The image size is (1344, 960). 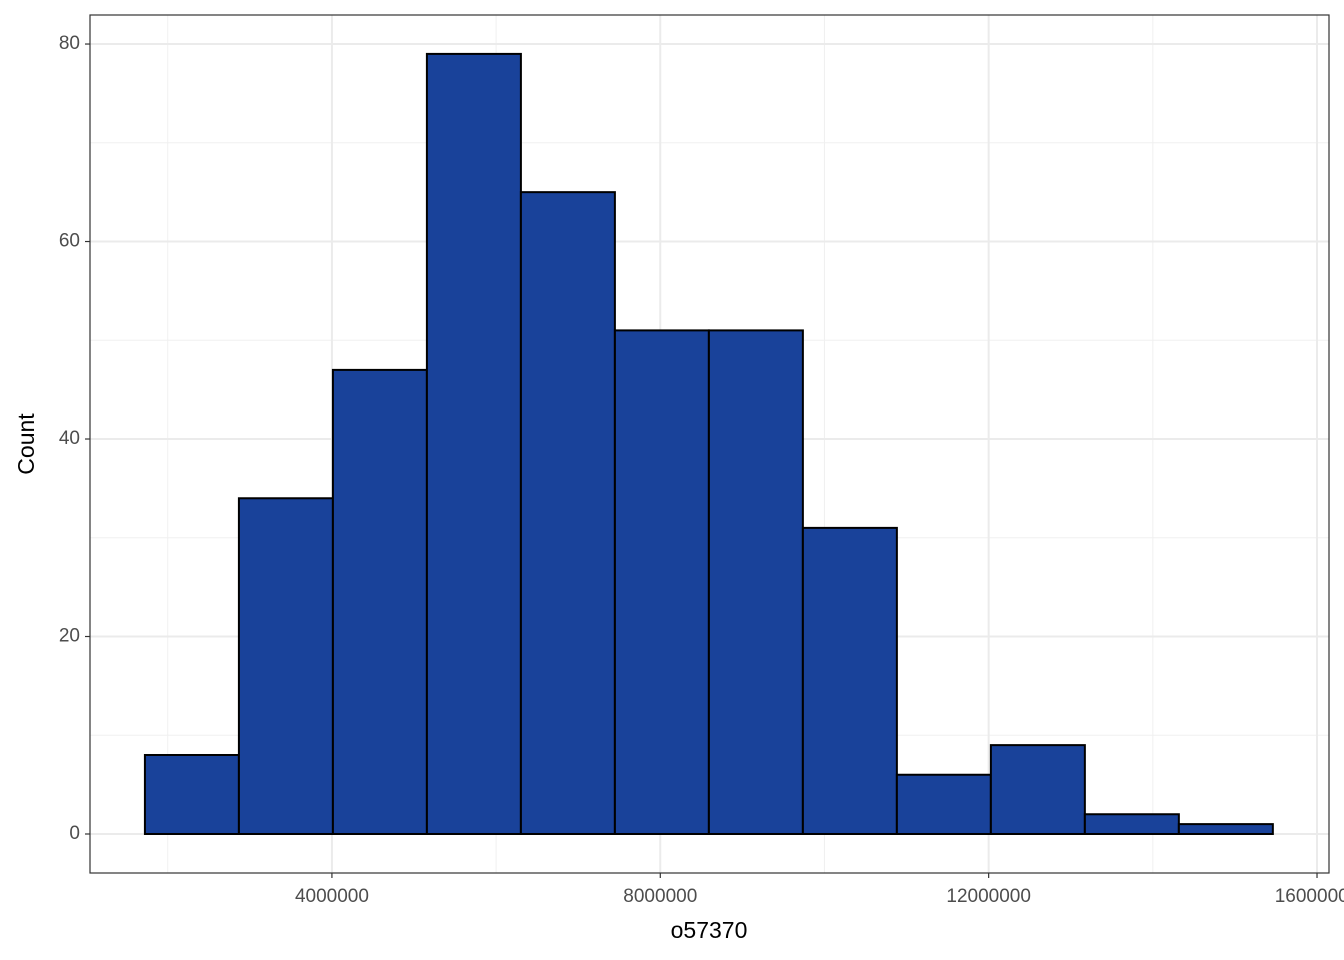 I want to click on y-tick-label: 60, so click(x=69, y=241).